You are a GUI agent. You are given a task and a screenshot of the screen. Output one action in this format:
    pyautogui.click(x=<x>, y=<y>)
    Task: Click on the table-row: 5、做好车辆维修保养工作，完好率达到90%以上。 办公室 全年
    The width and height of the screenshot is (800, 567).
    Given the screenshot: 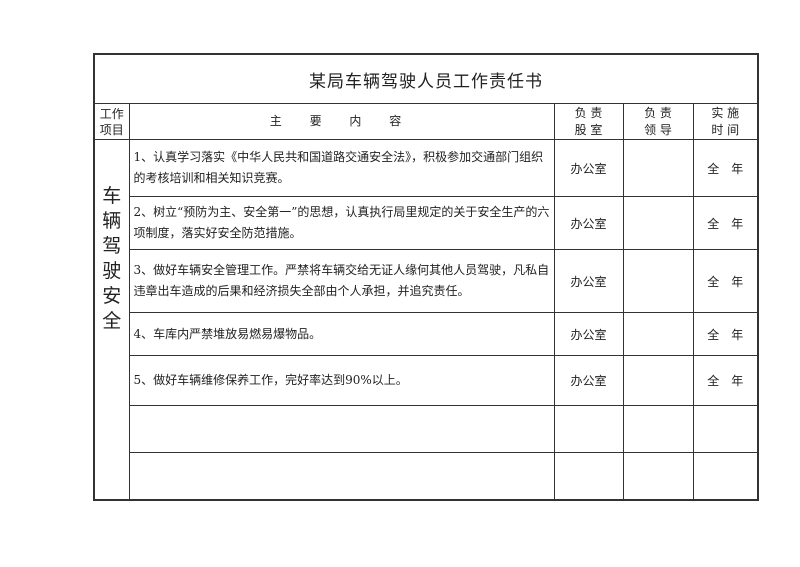 What is the action you would take?
    pyautogui.click(x=426, y=380)
    